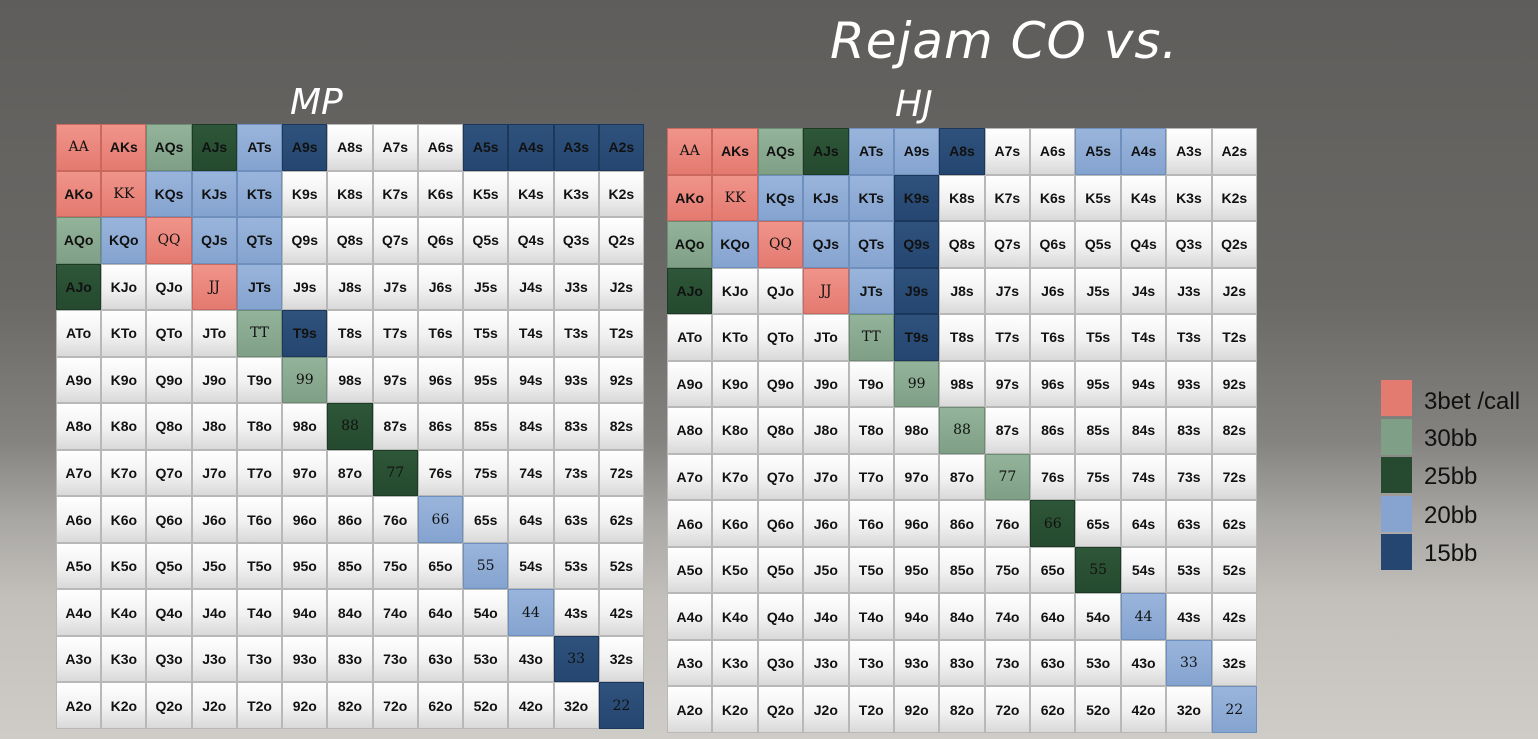 The width and height of the screenshot is (1538, 739). I want to click on hand-cell-82s: 82s, so click(621, 426).